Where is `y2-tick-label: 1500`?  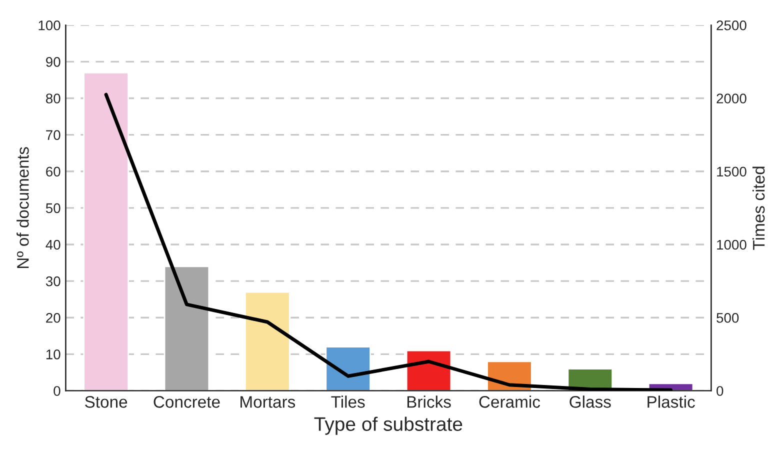
y2-tick-label: 1500 is located at coordinates (731, 171).